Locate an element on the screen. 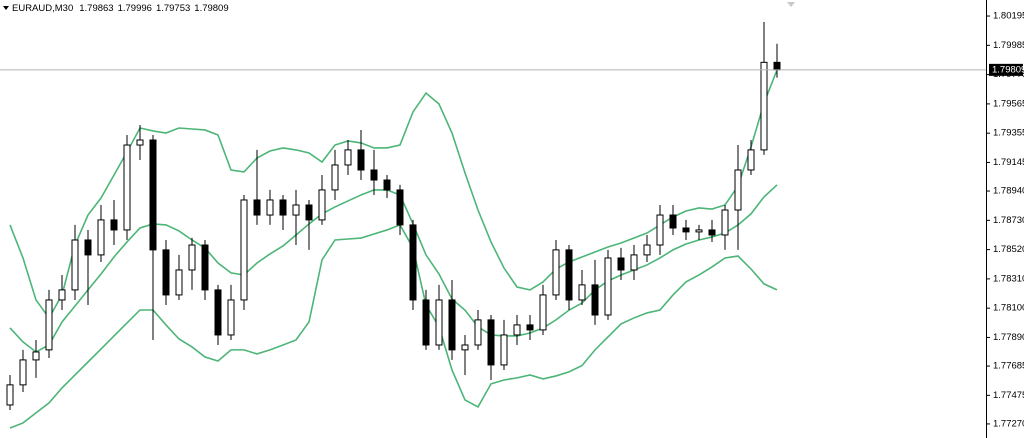 The height and width of the screenshot is (438, 1024). y-tick-label: 1.77270 is located at coordinates (1008, 423).